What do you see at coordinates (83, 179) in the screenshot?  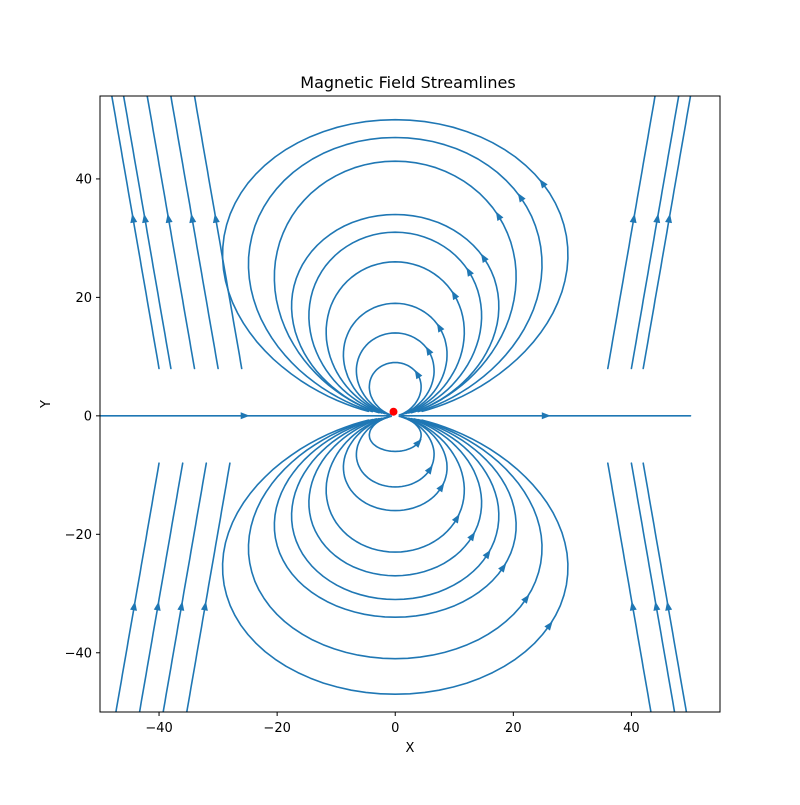 I see `y-tick-label: 40` at bounding box center [83, 179].